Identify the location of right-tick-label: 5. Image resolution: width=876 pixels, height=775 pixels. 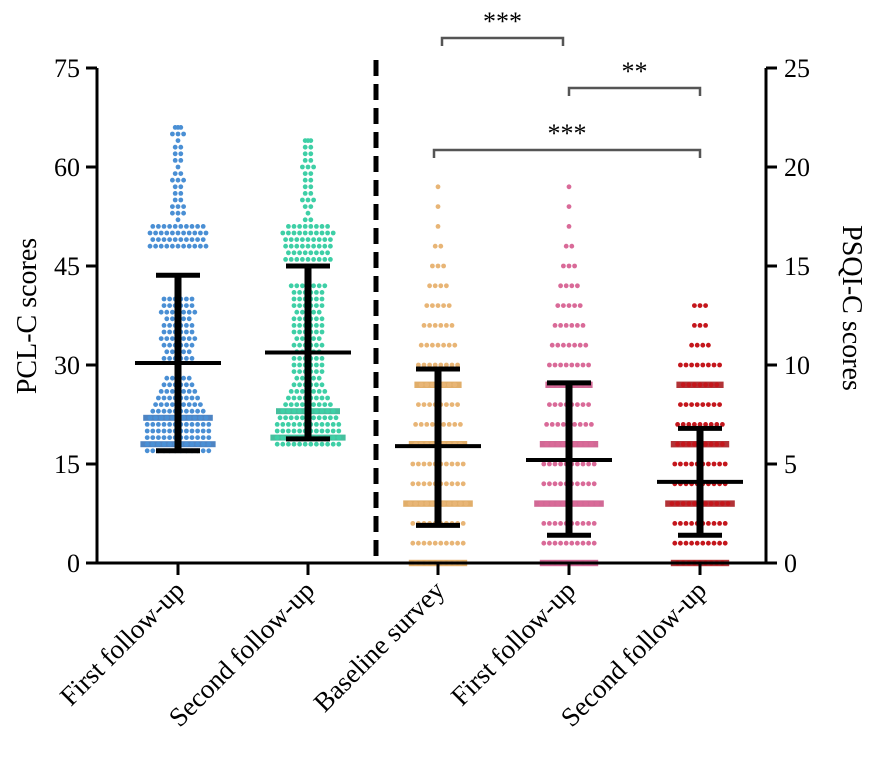
(790, 464).